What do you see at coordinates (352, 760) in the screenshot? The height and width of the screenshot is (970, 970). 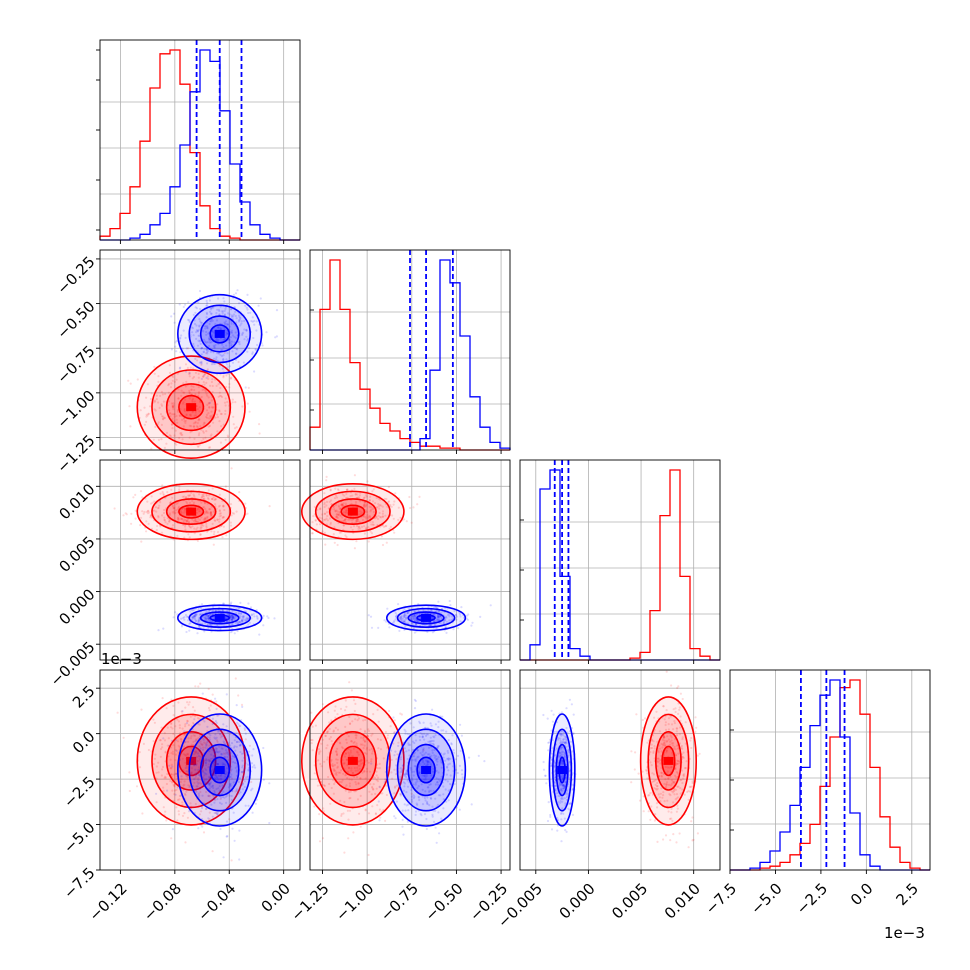 I see `red-density-peak` at bounding box center [352, 760].